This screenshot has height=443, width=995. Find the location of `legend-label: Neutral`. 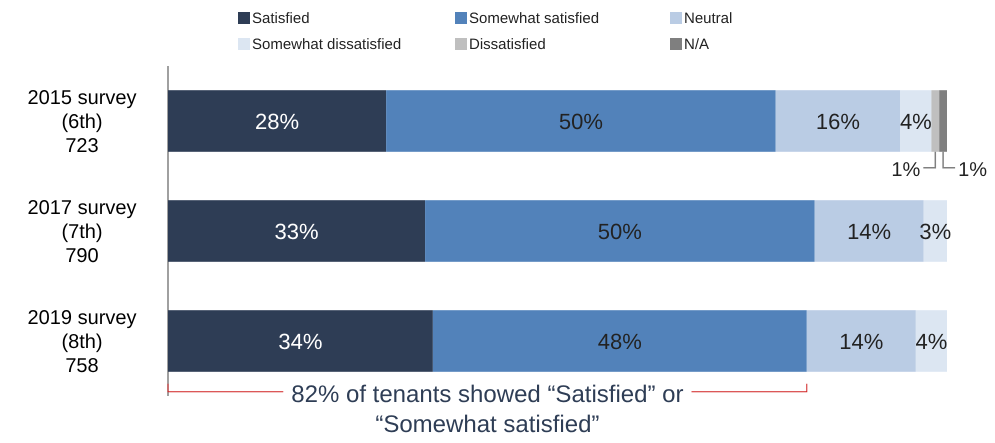

legend-label: Neutral is located at coordinates (708, 18).